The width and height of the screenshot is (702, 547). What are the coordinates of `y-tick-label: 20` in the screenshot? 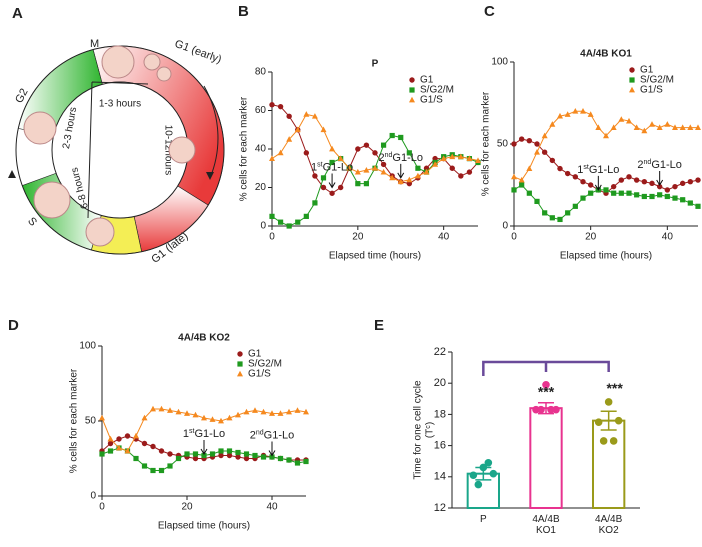 It's located at (440, 383).